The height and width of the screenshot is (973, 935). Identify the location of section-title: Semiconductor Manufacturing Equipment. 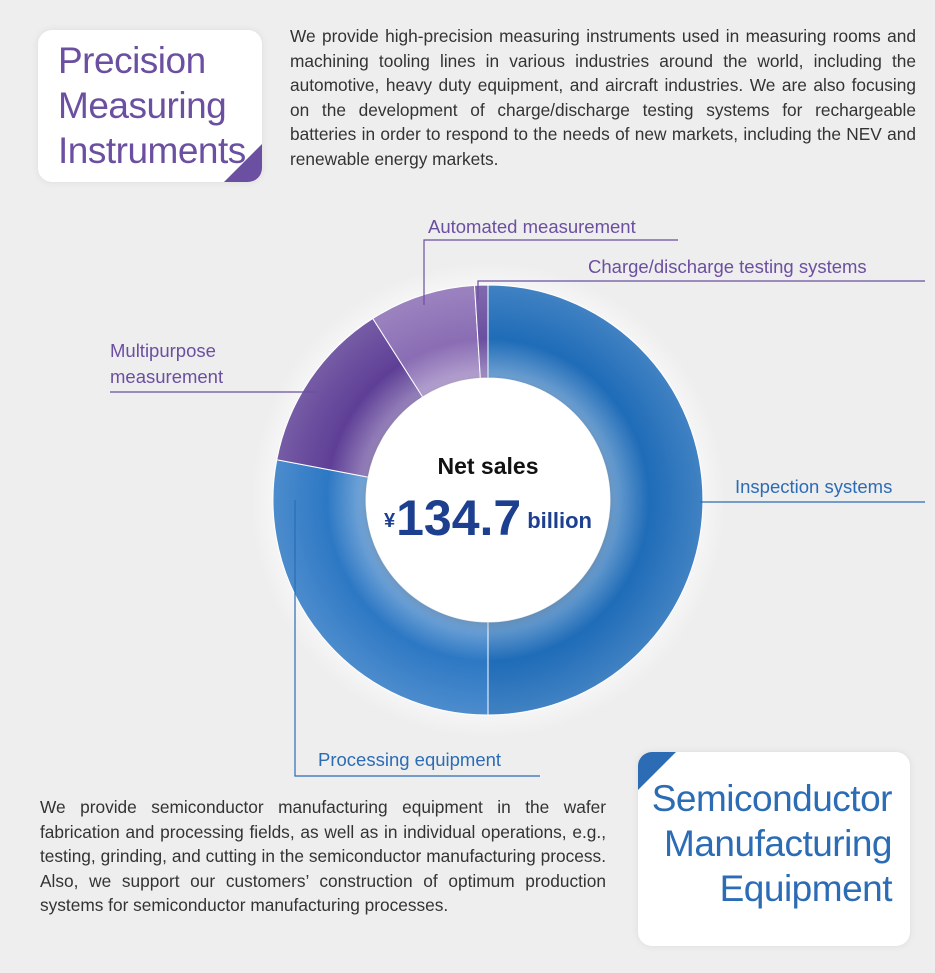
(772, 843).